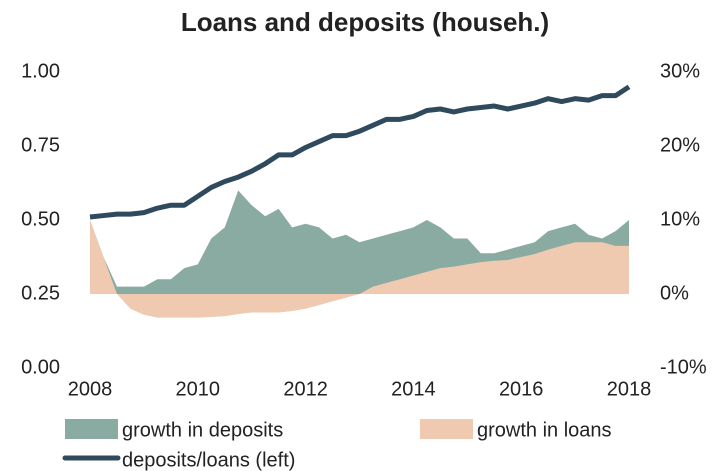 This screenshot has height=471, width=720. What do you see at coordinates (305, 389) in the screenshot?
I see `x-tick-label: 2012` at bounding box center [305, 389].